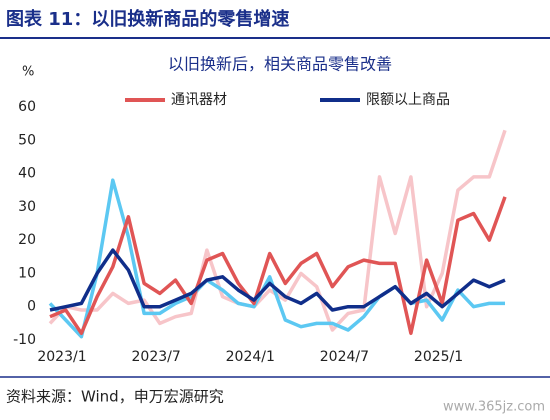 The width and height of the screenshot is (550, 420). Describe the element at coordinates (408, 100) in the screenshot. I see `legend-label: 限额以上商品` at that location.